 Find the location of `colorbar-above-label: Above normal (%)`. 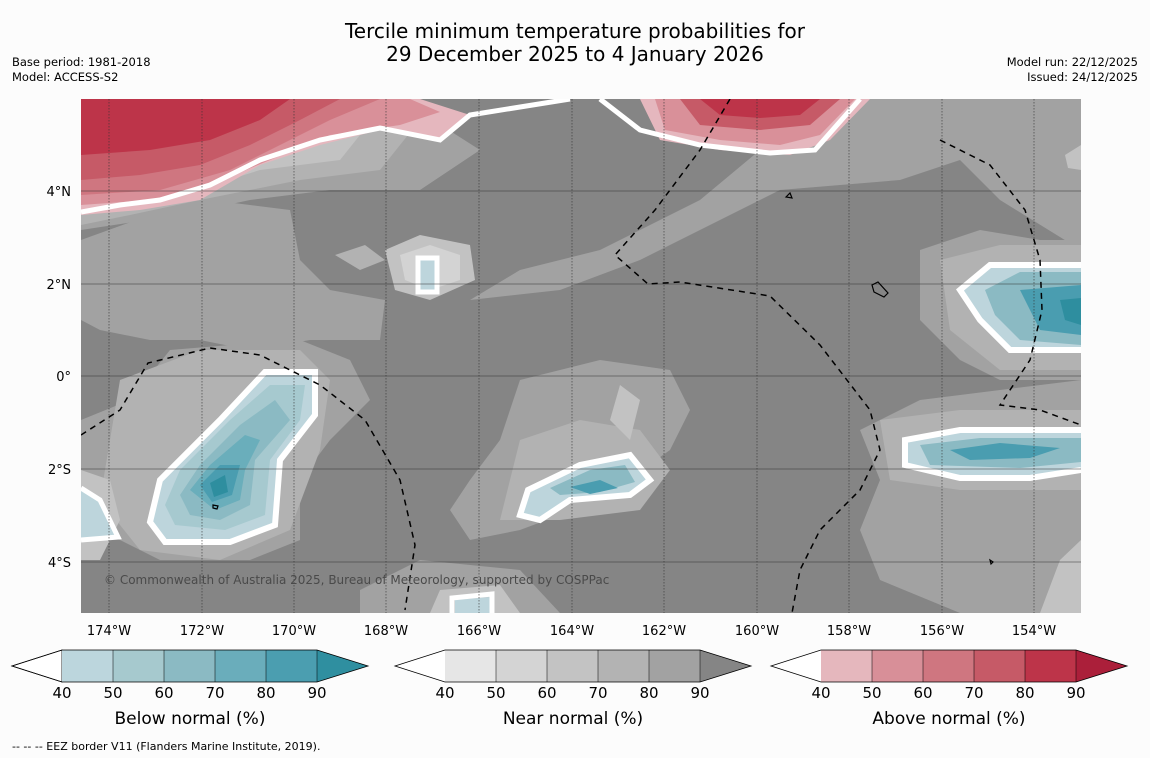

colorbar-above-label: Above normal (%) is located at coordinates (949, 719).